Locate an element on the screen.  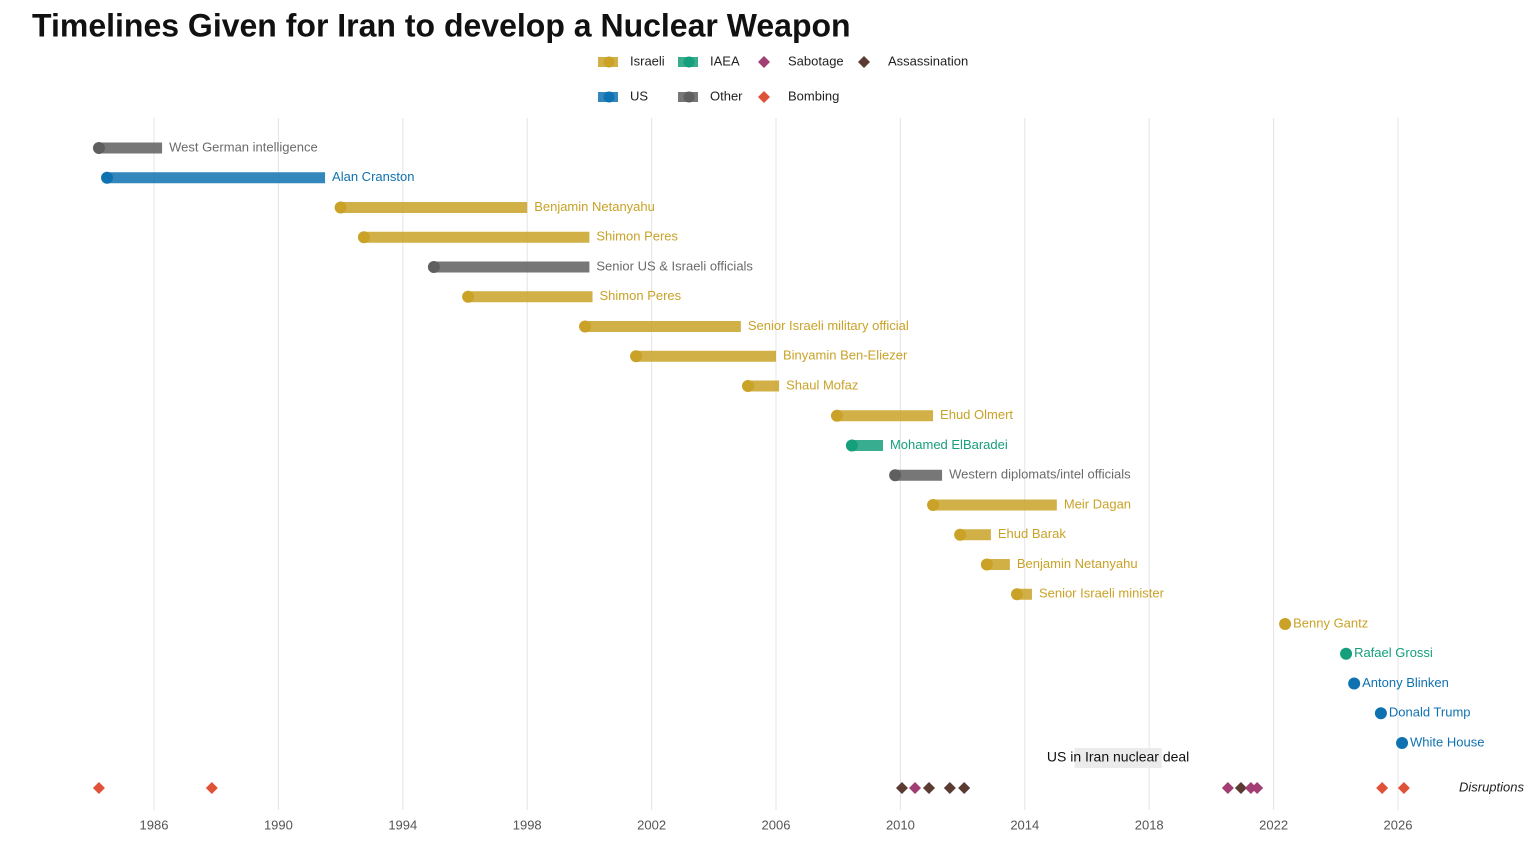
legend-label: Bombing is located at coordinates (813, 95).